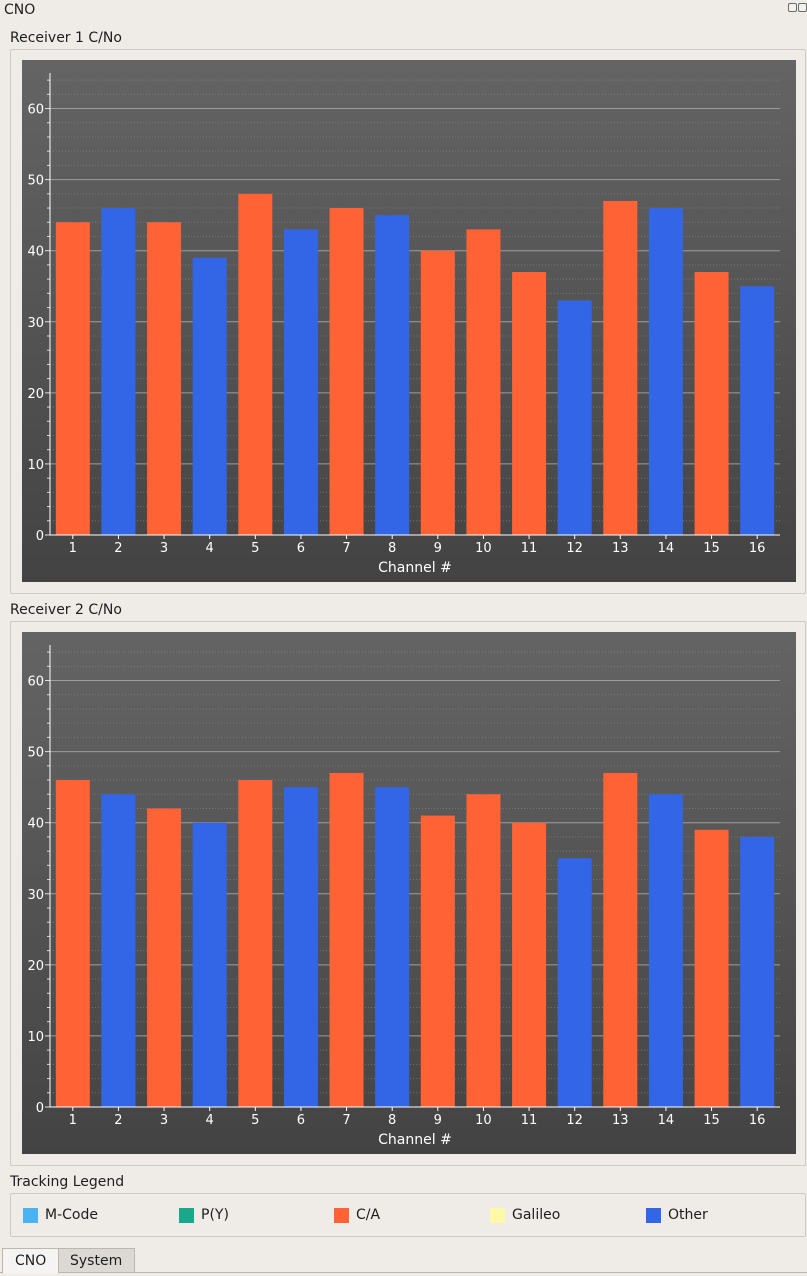  What do you see at coordinates (67, 1182) in the screenshot?
I see `legend-title: Tracking Legend` at bounding box center [67, 1182].